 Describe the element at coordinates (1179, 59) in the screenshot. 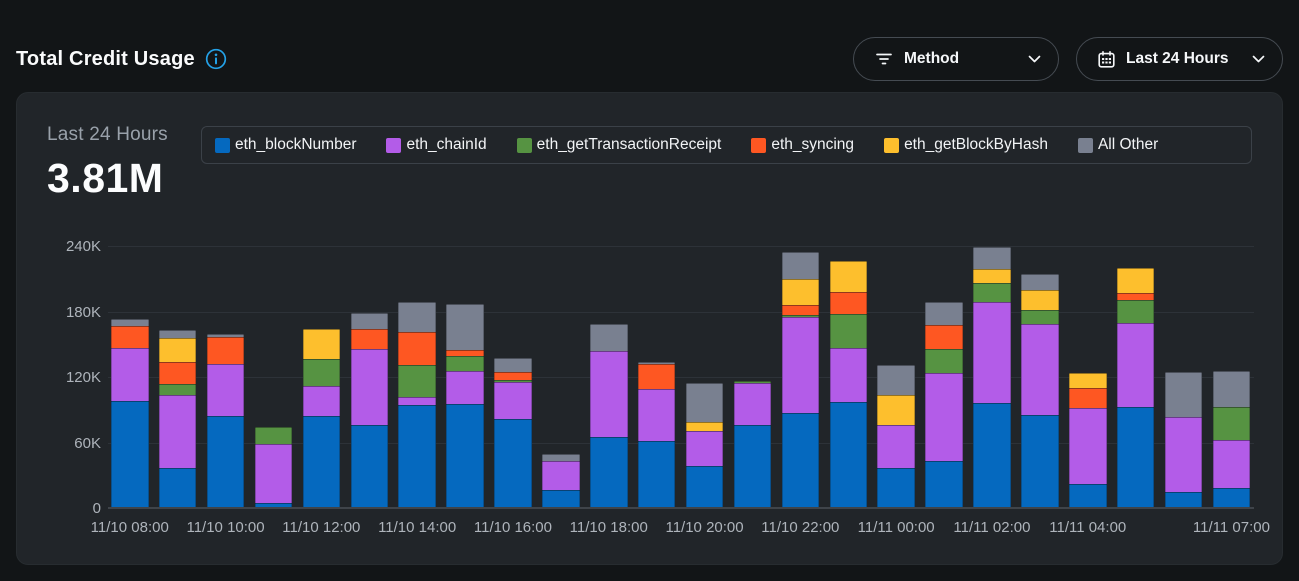

I see `time-range-dropdown: Last 24 Hours` at that location.